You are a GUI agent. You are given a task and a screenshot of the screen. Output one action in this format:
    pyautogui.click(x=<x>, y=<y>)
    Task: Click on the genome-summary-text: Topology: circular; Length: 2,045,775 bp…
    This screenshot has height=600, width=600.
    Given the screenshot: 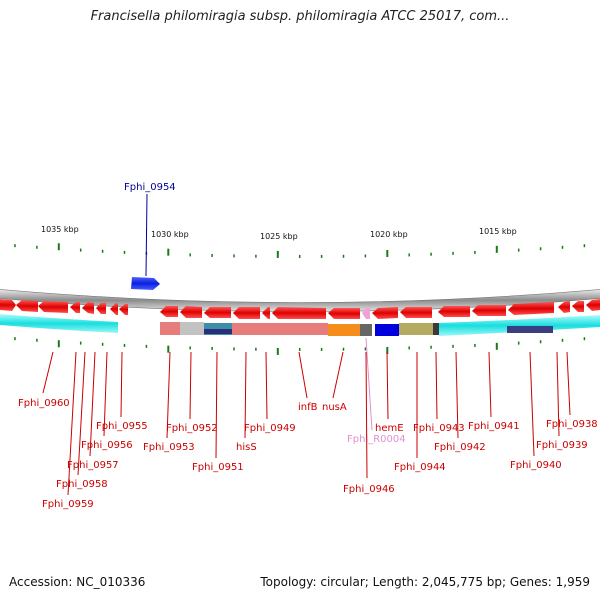 What is the action you would take?
    pyautogui.click(x=425, y=582)
    